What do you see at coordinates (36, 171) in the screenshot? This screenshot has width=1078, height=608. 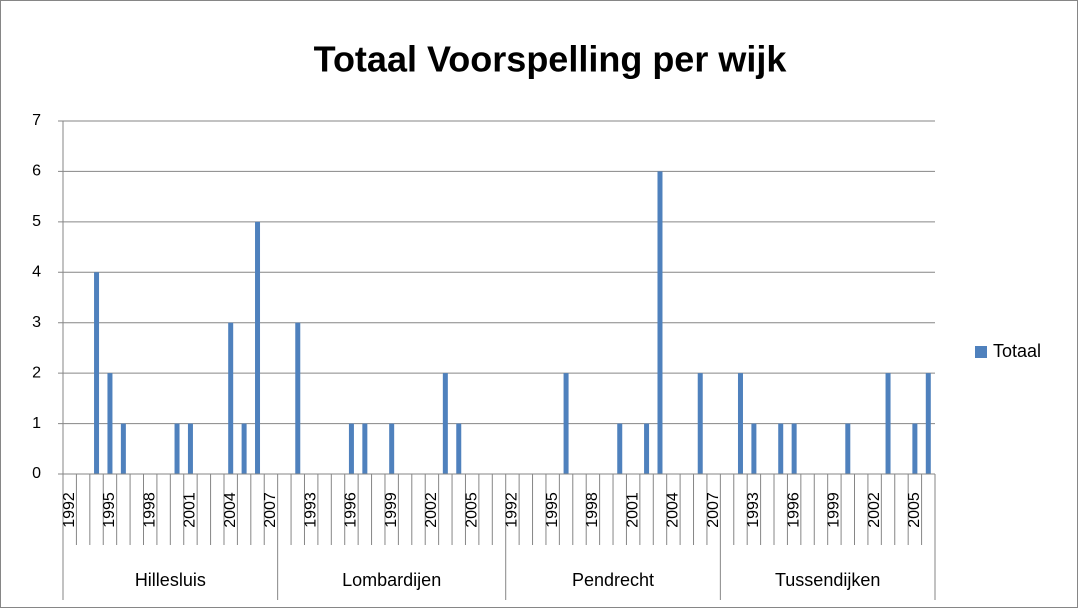 I see `y-tick-label: 6` at bounding box center [36, 171].